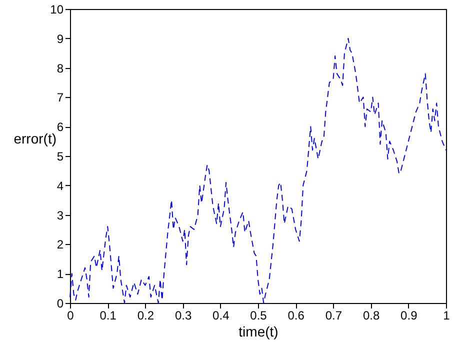 The width and height of the screenshot is (454, 346). Describe the element at coordinates (333, 315) in the screenshot. I see `x-tick-label: 0.7` at that location.